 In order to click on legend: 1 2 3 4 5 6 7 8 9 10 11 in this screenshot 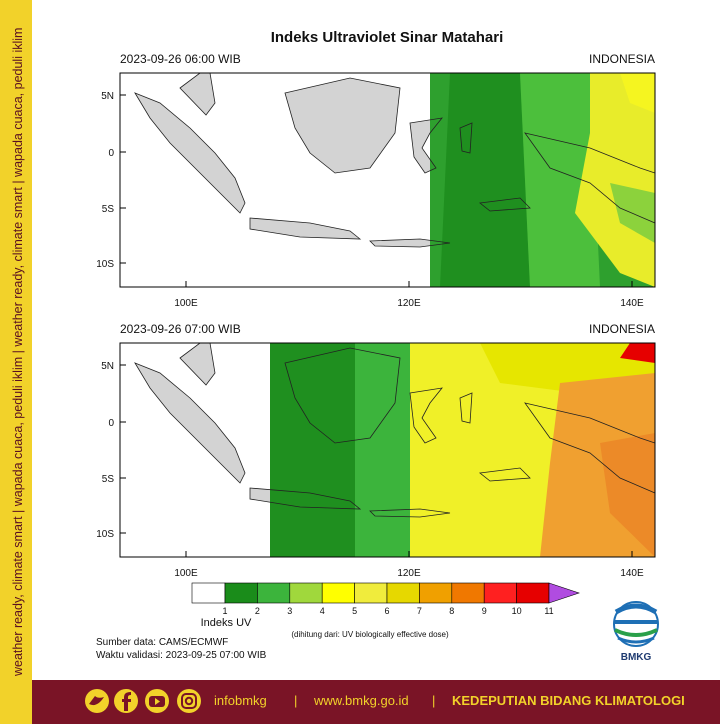, I will do `click(385, 599)`.